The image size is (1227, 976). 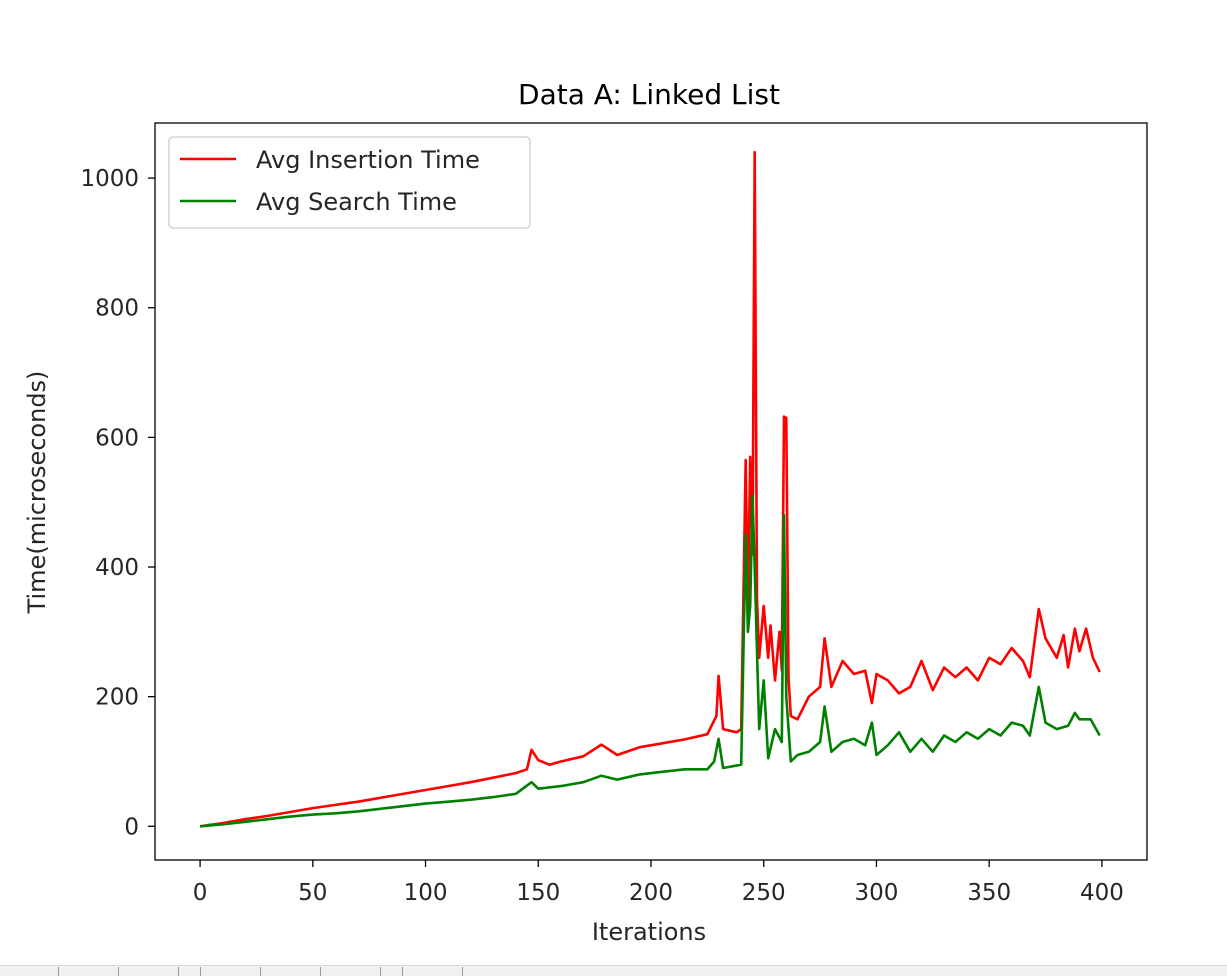 What do you see at coordinates (989, 893) in the screenshot?
I see `x-tick-label: 350` at bounding box center [989, 893].